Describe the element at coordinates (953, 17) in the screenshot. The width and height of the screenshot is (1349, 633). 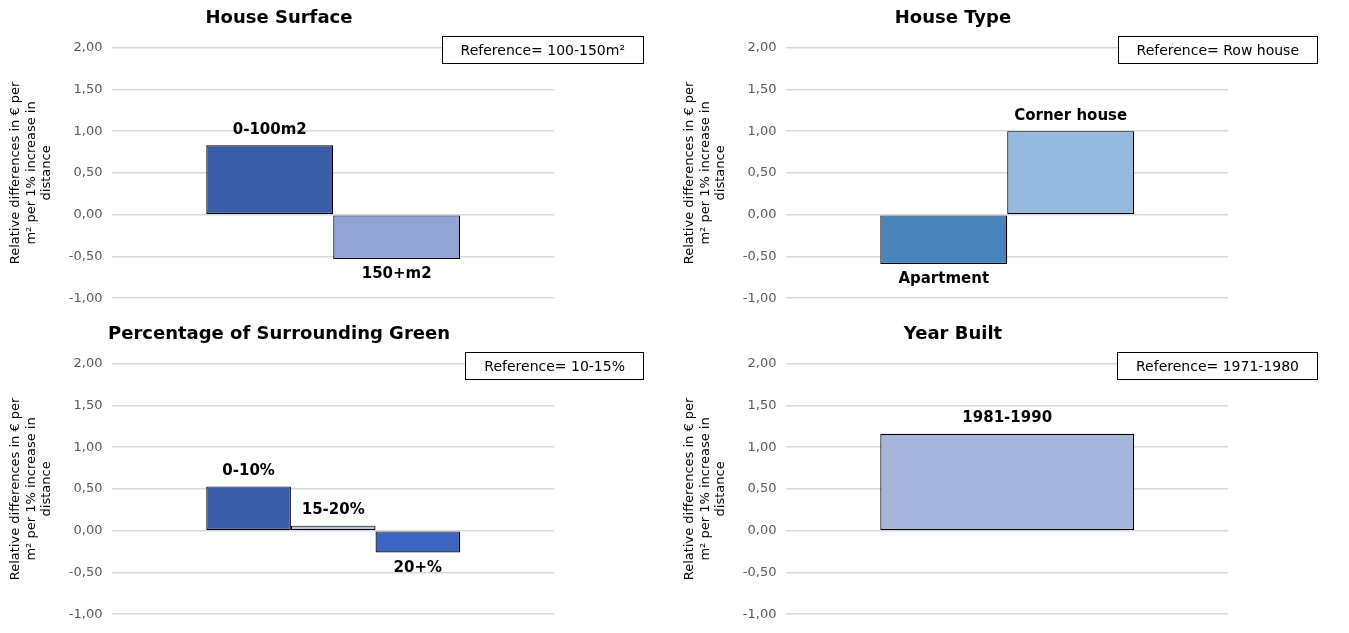
I see `chart-title: House Type` at that location.